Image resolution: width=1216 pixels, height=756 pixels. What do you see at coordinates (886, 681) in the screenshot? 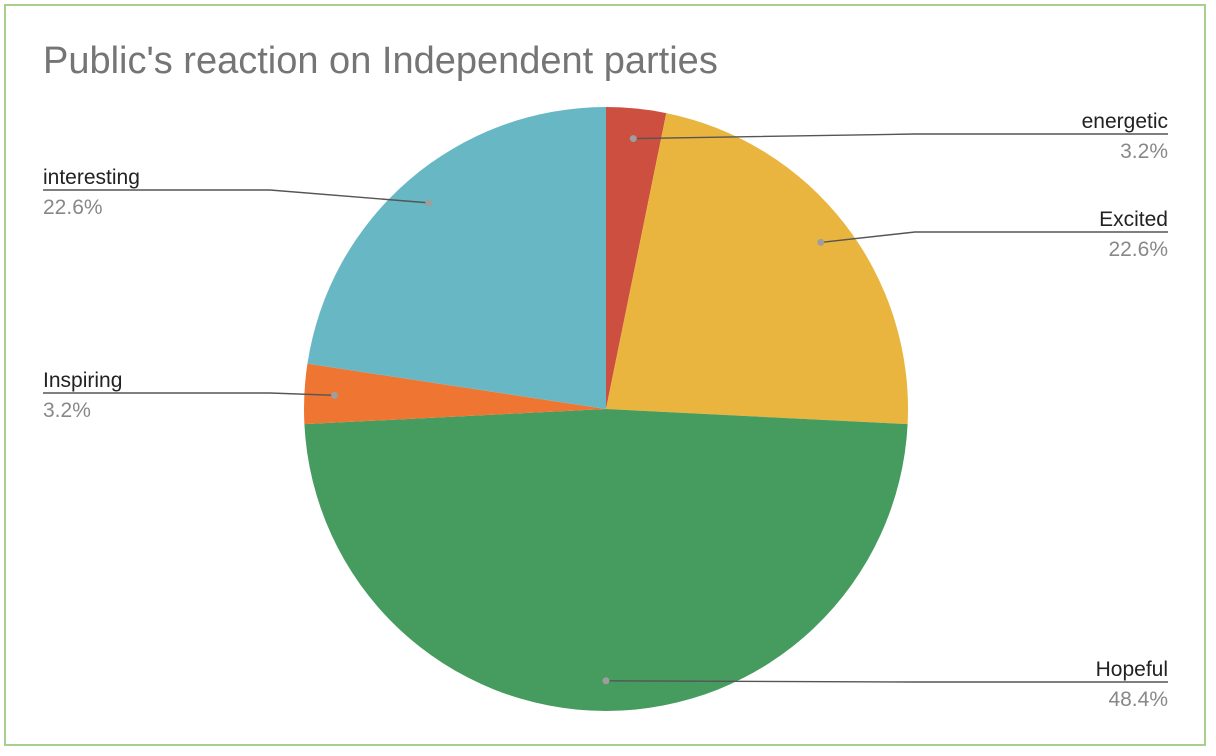
I see `leader-line-hopeful` at bounding box center [886, 681].